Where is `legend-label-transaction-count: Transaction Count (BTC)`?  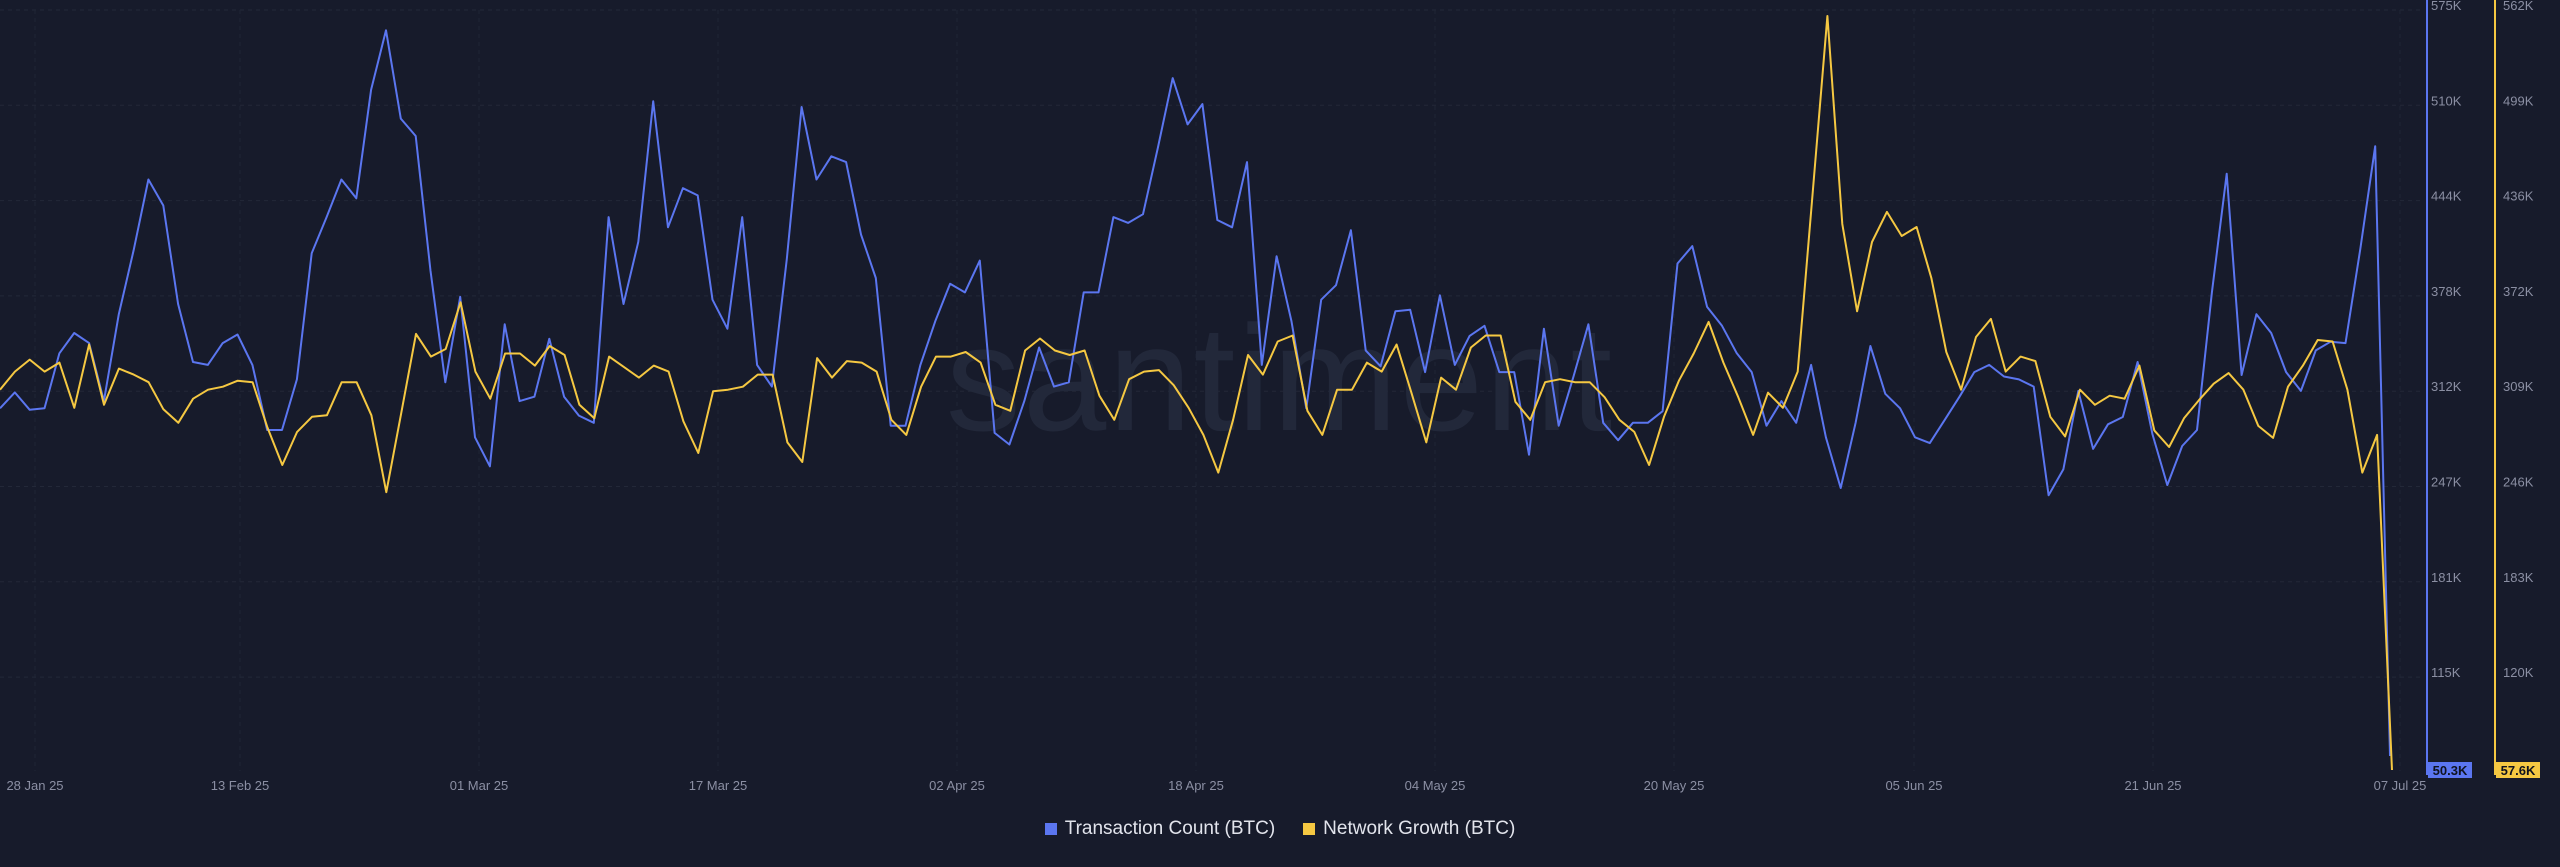 legend-label-transaction-count: Transaction Count (BTC) is located at coordinates (1170, 828).